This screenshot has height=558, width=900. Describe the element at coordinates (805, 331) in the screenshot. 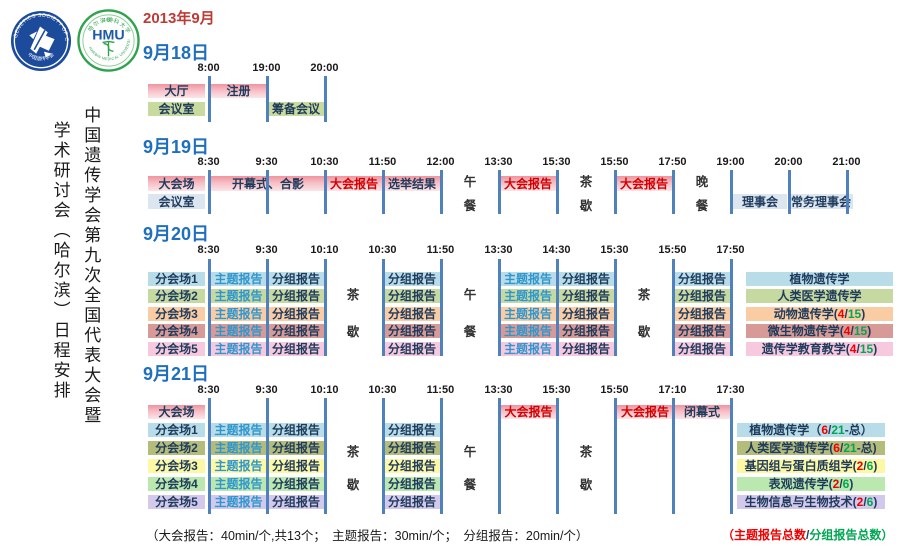

I see `legend-text-segment: 微生物遗传学(` at that location.